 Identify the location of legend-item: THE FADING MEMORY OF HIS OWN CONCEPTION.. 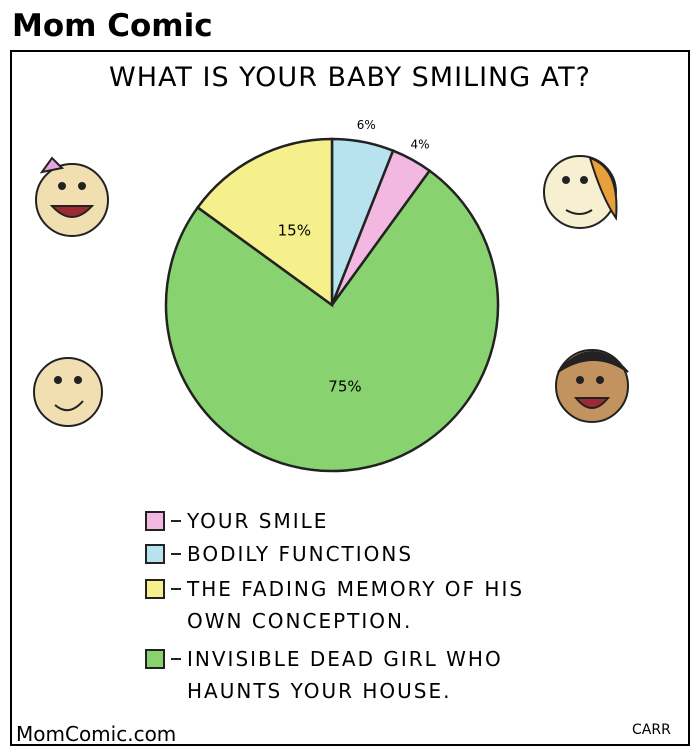
(365, 605).